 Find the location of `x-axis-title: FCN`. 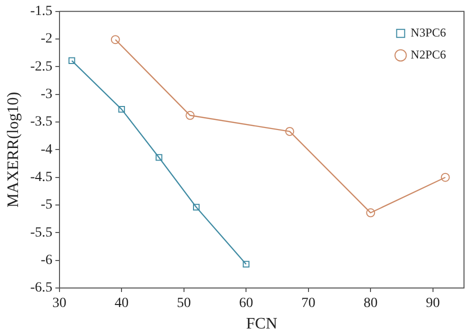

x-axis-title: FCN is located at coordinates (262, 324).